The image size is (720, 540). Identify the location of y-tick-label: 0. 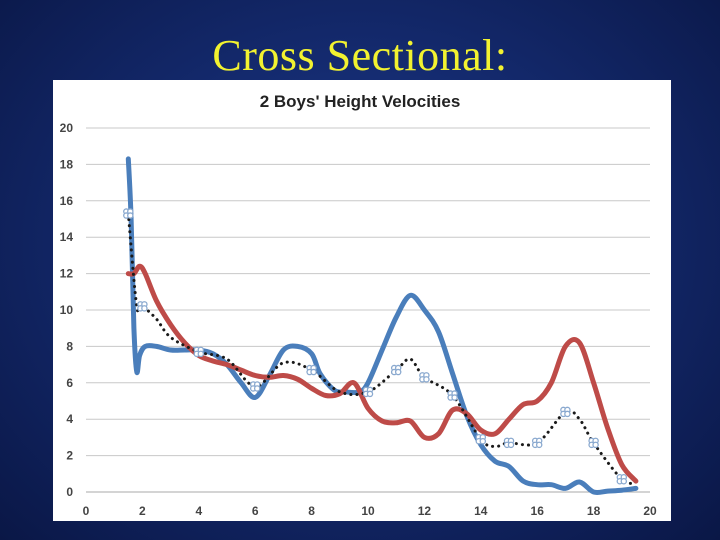
(69, 492).